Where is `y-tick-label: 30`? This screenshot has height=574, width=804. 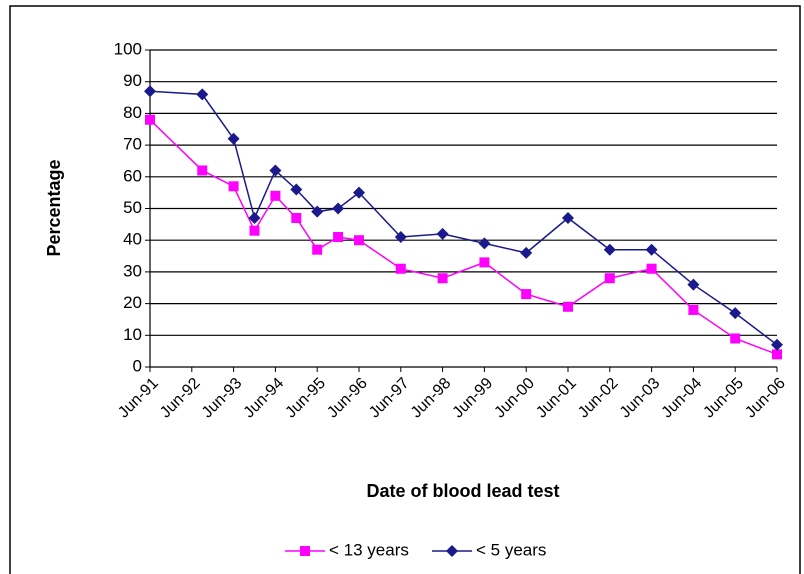
y-tick-label: 30 is located at coordinates (132, 270).